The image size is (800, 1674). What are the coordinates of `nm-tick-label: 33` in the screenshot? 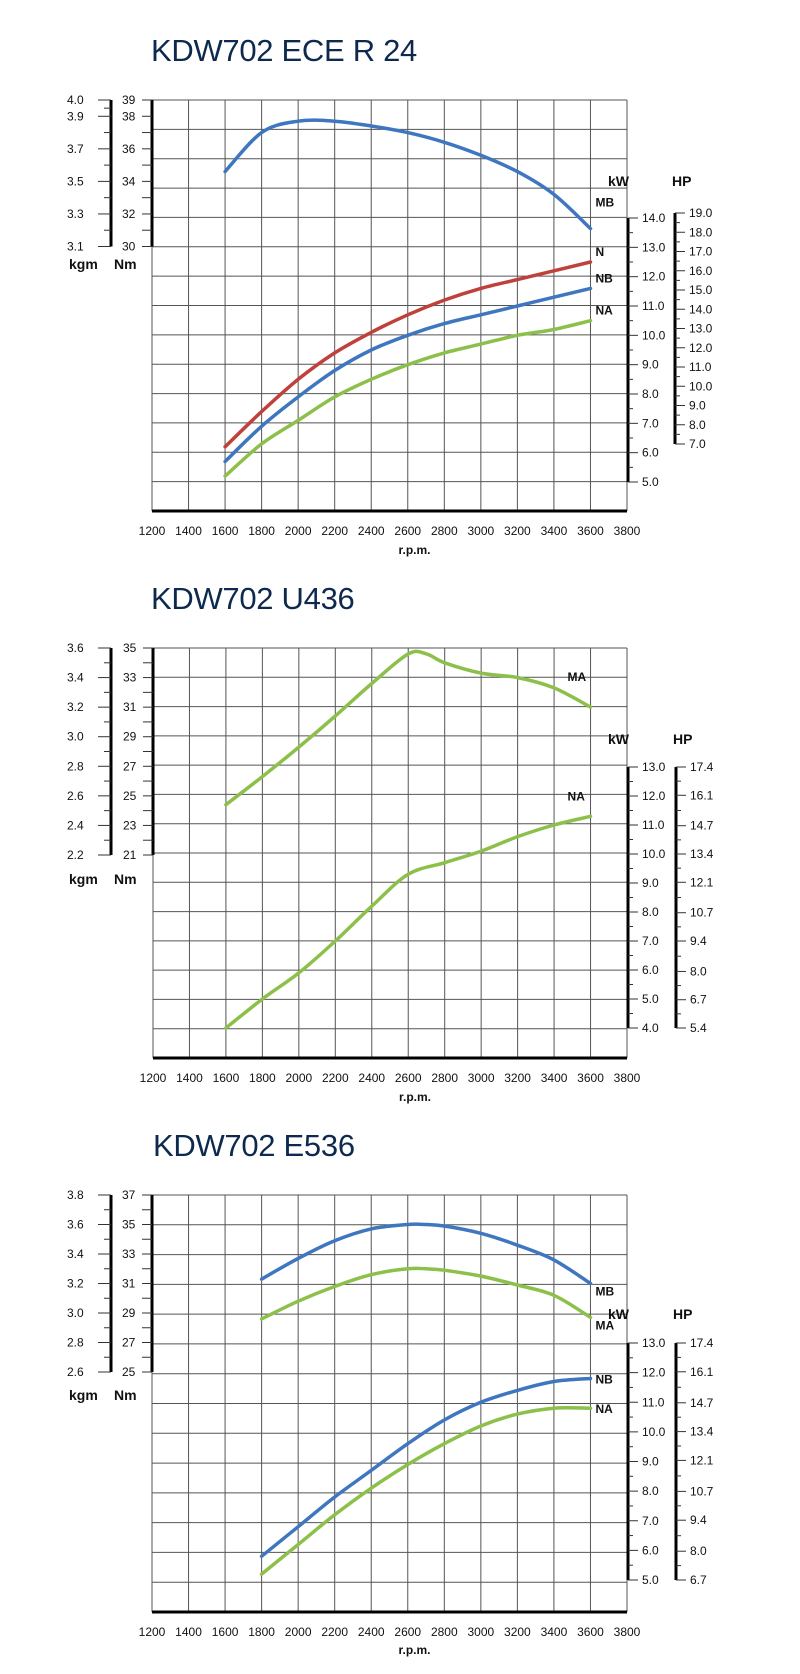 It's located at (130, 678).